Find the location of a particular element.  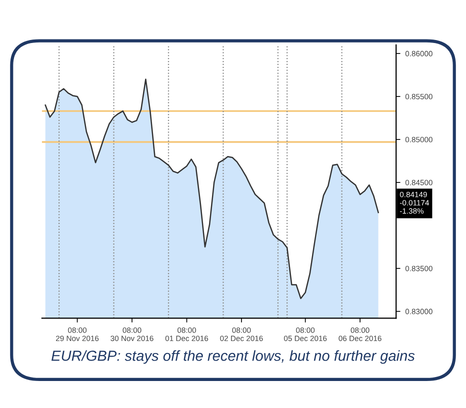

text: EUR/GBP: stays off the recent lows, but no further gains is located at coordinates (233, 357).